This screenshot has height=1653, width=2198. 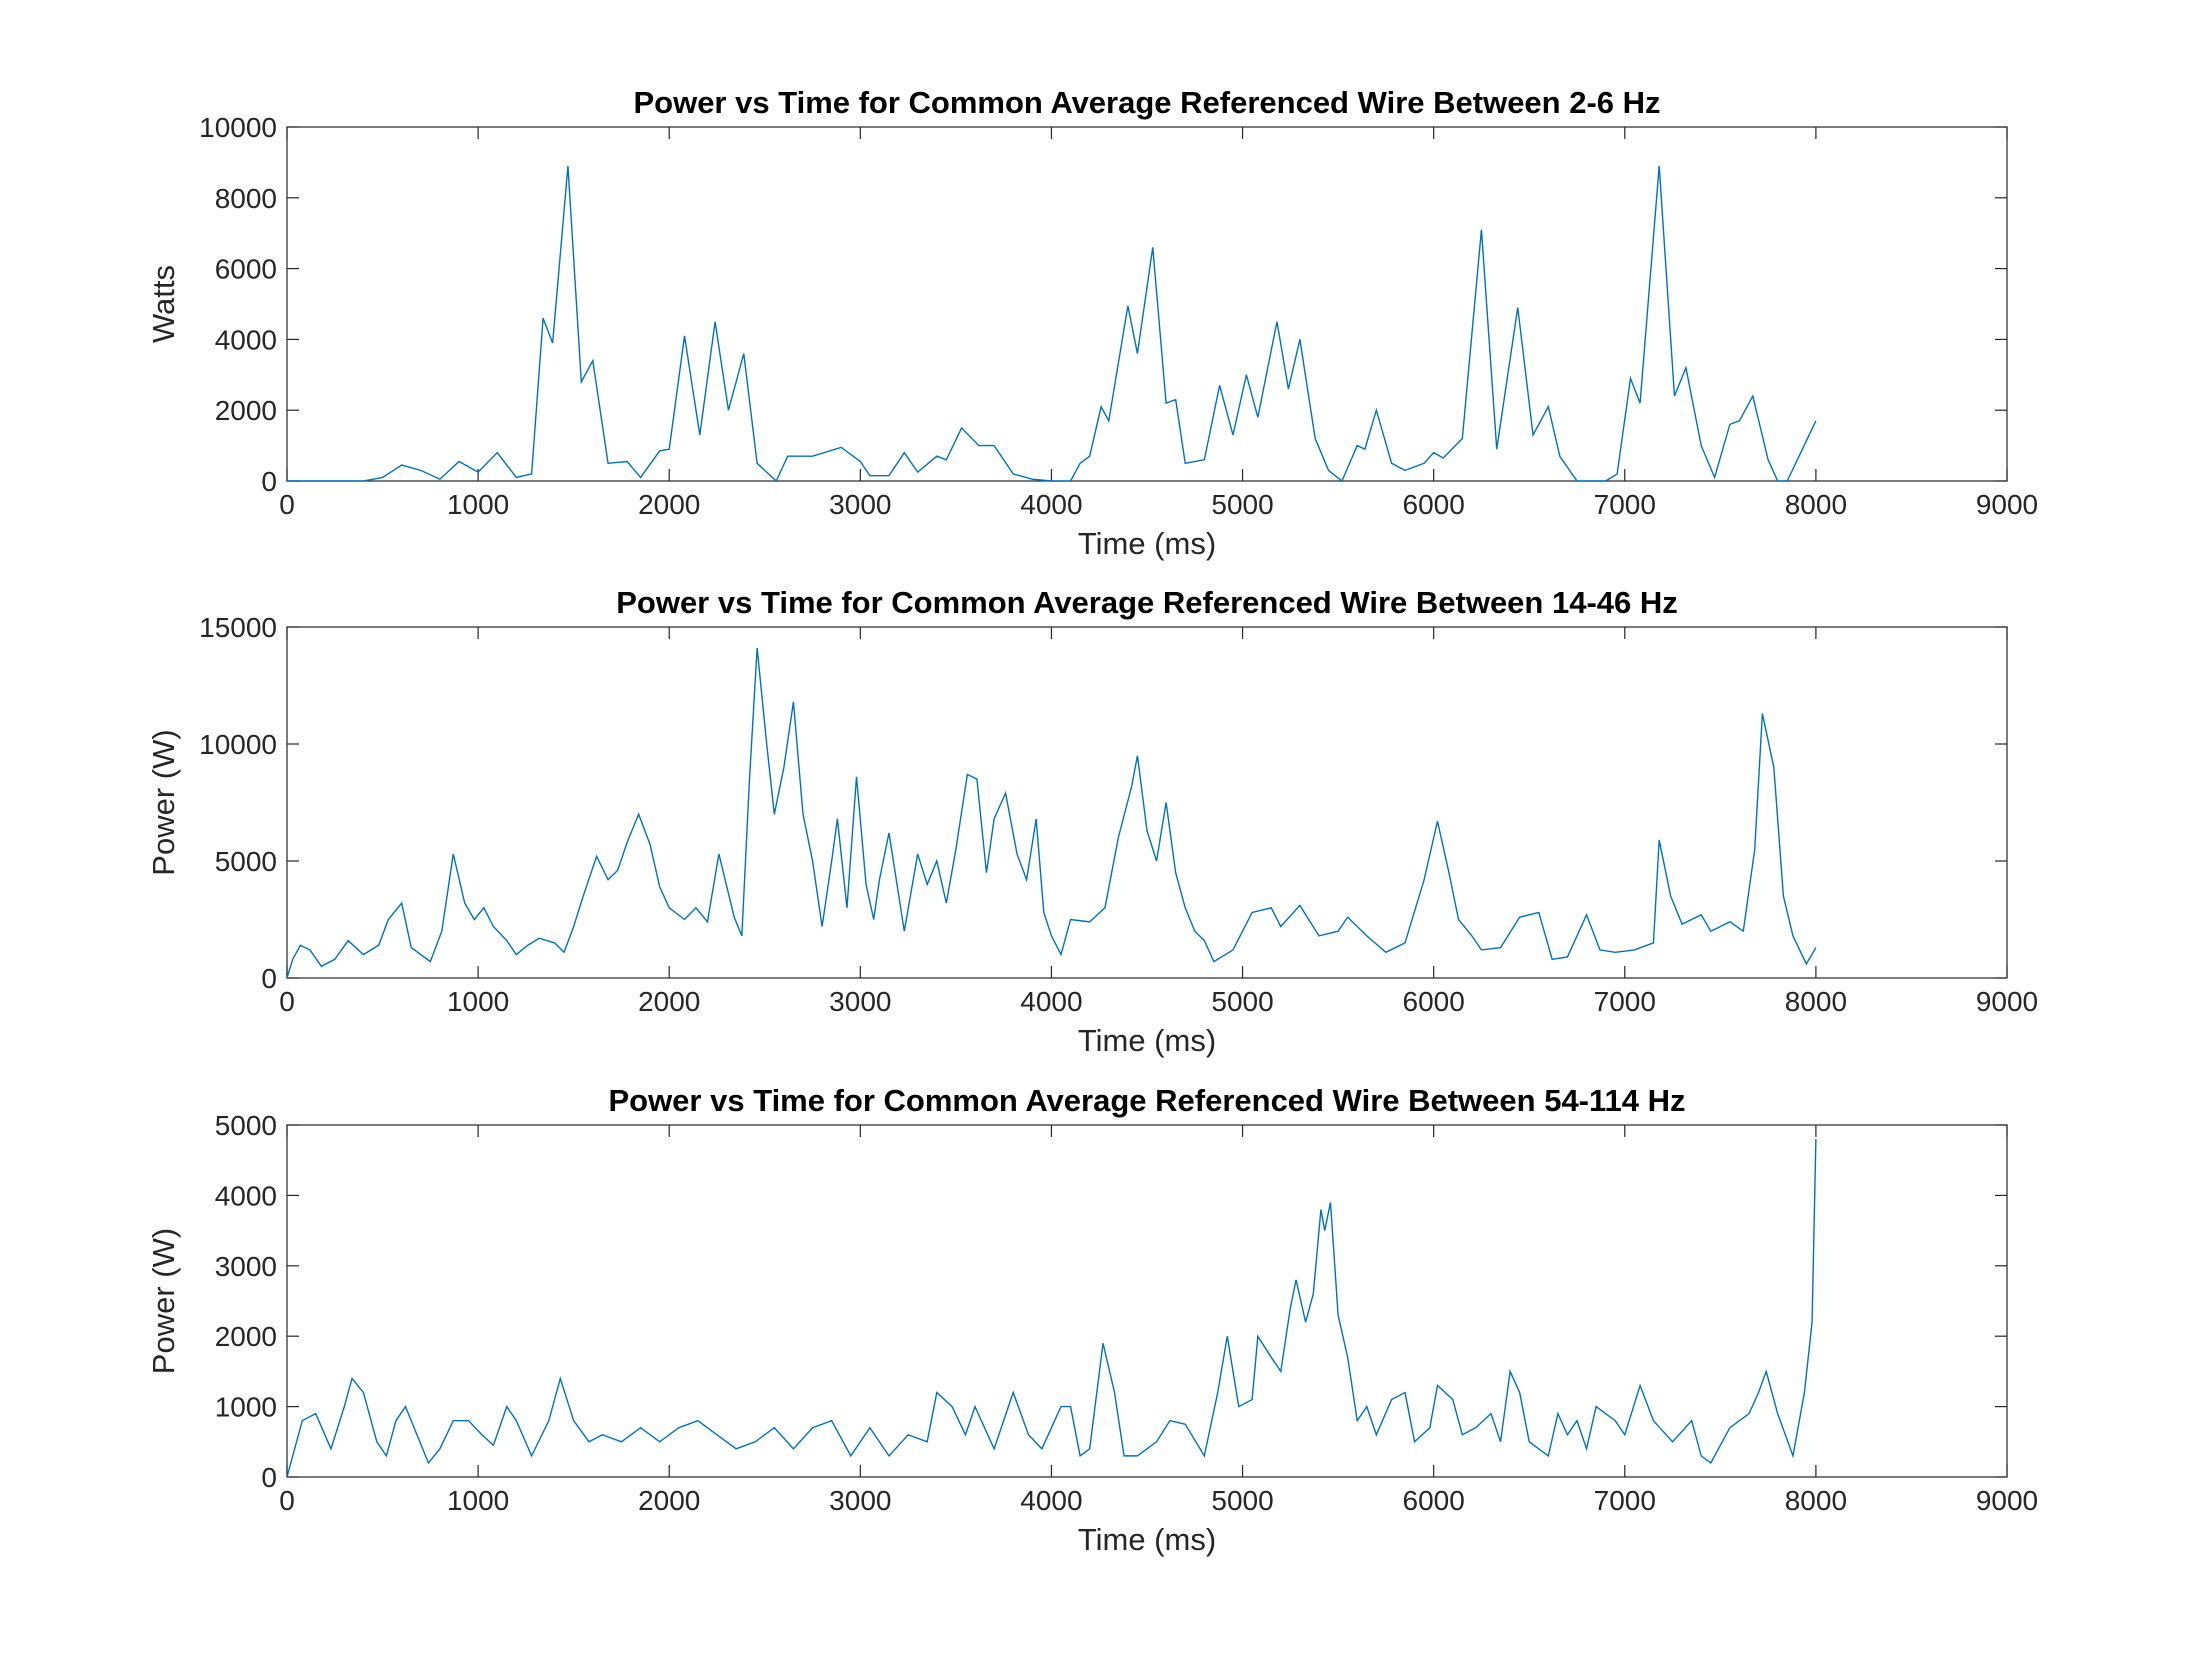 What do you see at coordinates (246, 198) in the screenshot?
I see `y-tick-label: 8000` at bounding box center [246, 198].